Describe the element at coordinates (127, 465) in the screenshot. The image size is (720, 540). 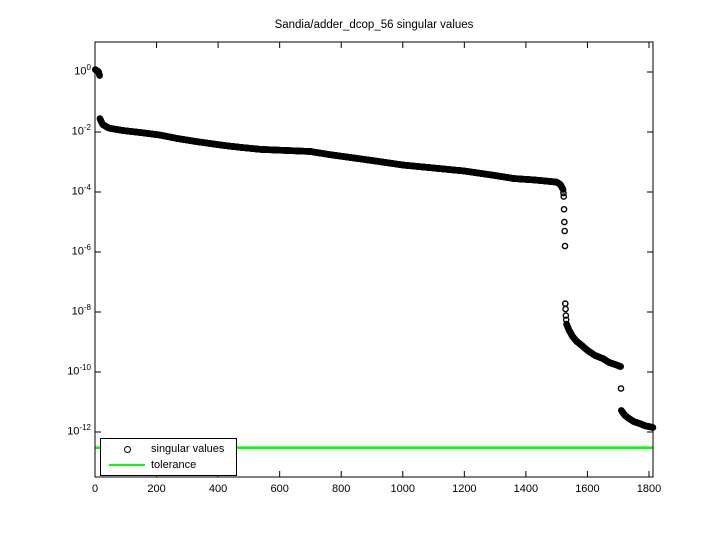
I see `line-marker-icon` at that location.